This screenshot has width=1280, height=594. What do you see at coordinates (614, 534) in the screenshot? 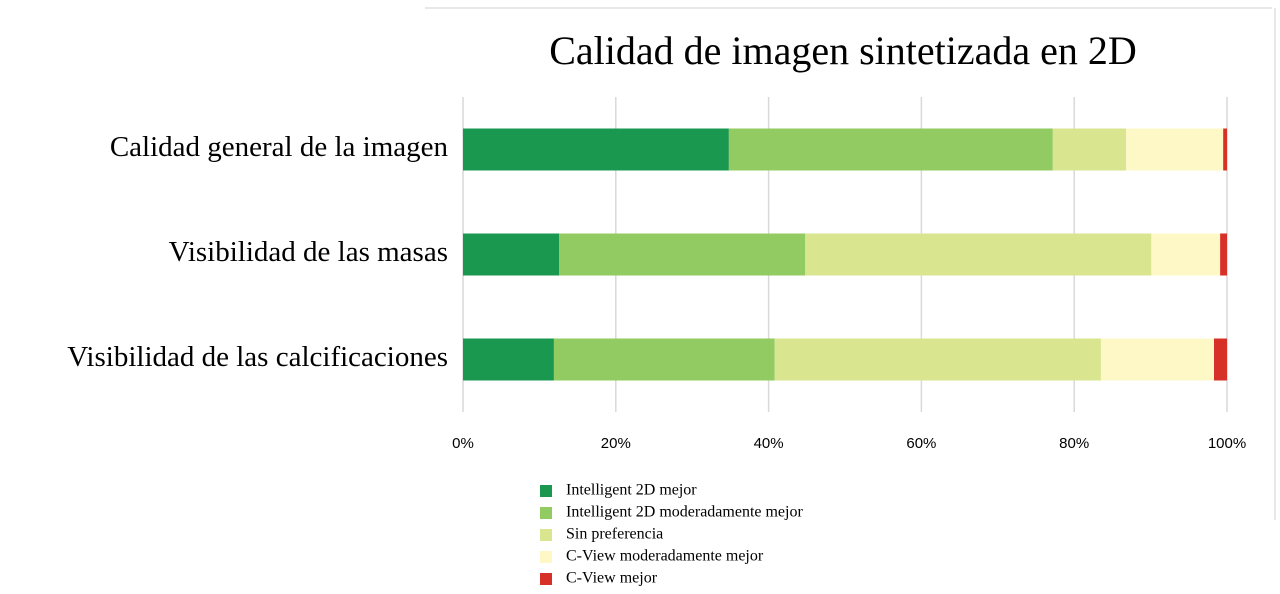
I see `legend-label: Sin preferencia` at bounding box center [614, 534].